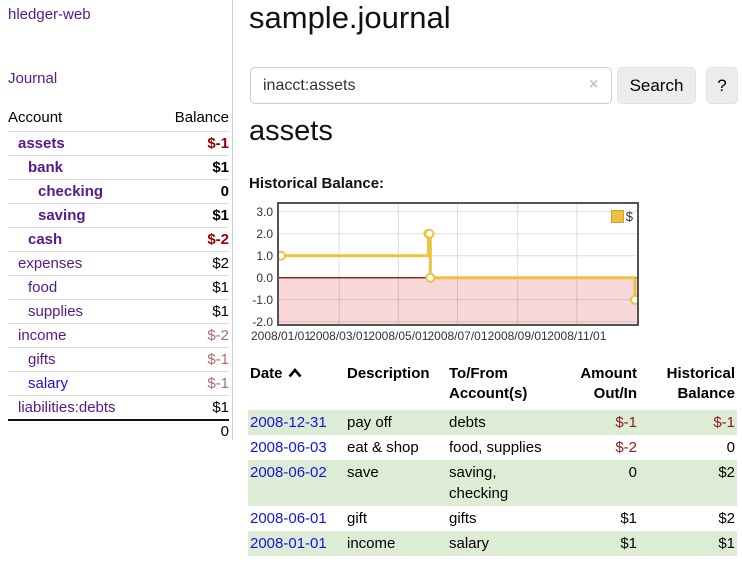 This screenshot has height=582, width=742. What do you see at coordinates (62, 215) in the screenshot?
I see `sidebar-account-link-saving: saving` at bounding box center [62, 215].